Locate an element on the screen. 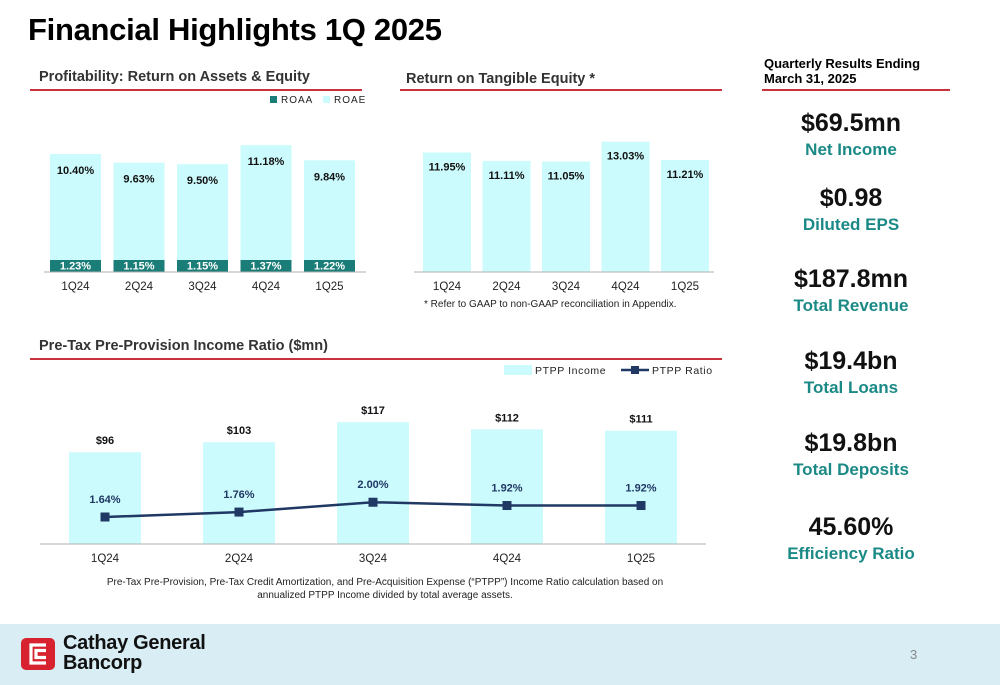 Image resolution: width=1000 pixels, height=685 pixels. roae-data-label: 9.63% is located at coordinates (138, 180).